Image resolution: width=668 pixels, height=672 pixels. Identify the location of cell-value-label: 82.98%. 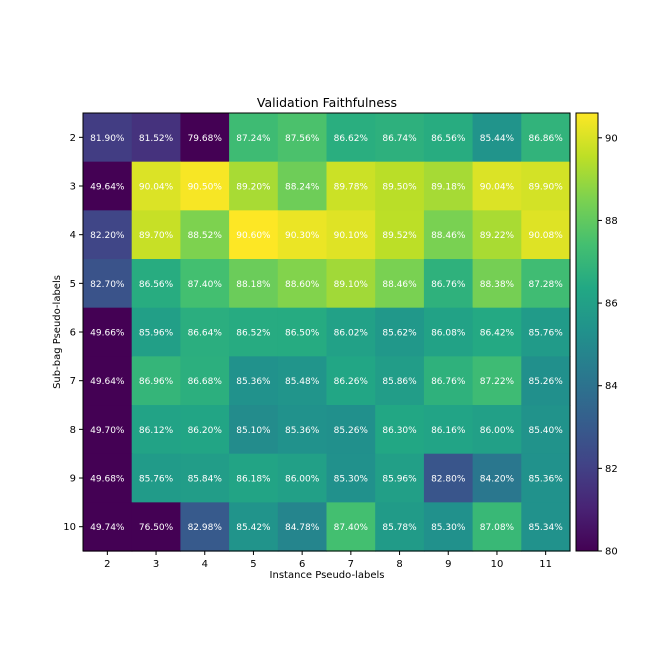
(205, 528).